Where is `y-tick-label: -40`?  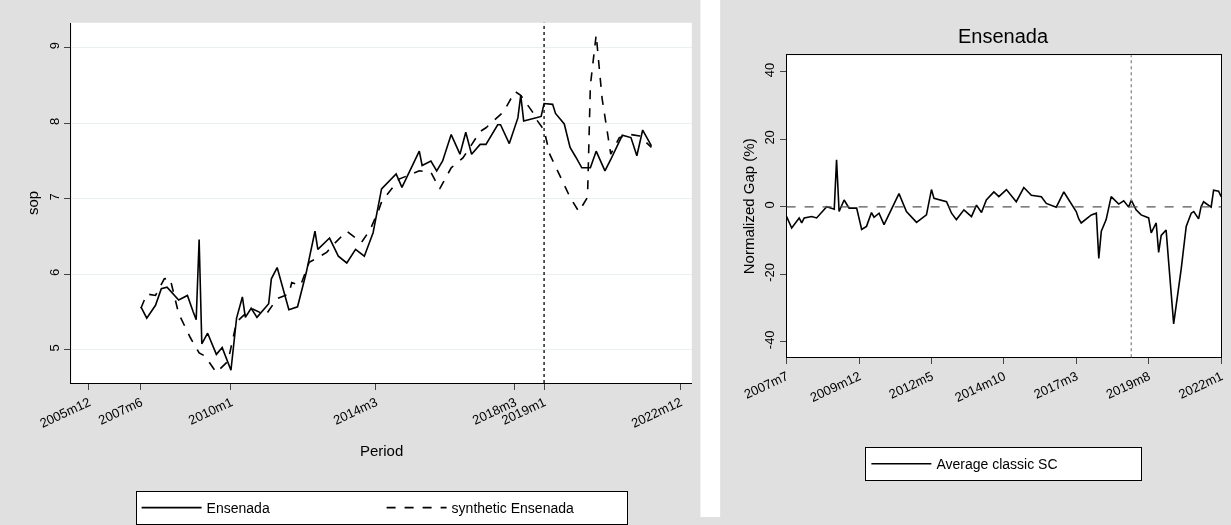 y-tick-label: -40 is located at coordinates (770, 340).